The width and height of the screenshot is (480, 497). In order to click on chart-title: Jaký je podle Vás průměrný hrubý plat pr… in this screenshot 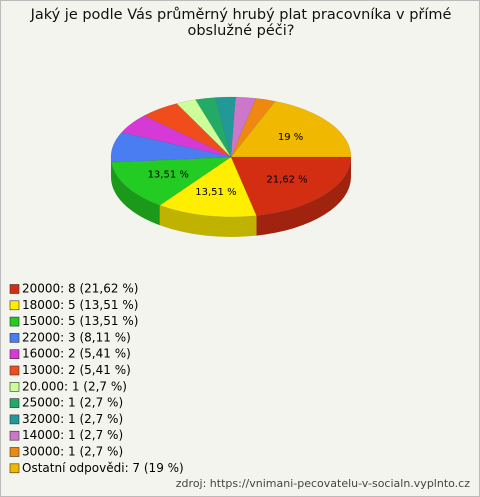, I will do `click(241, 23)`.